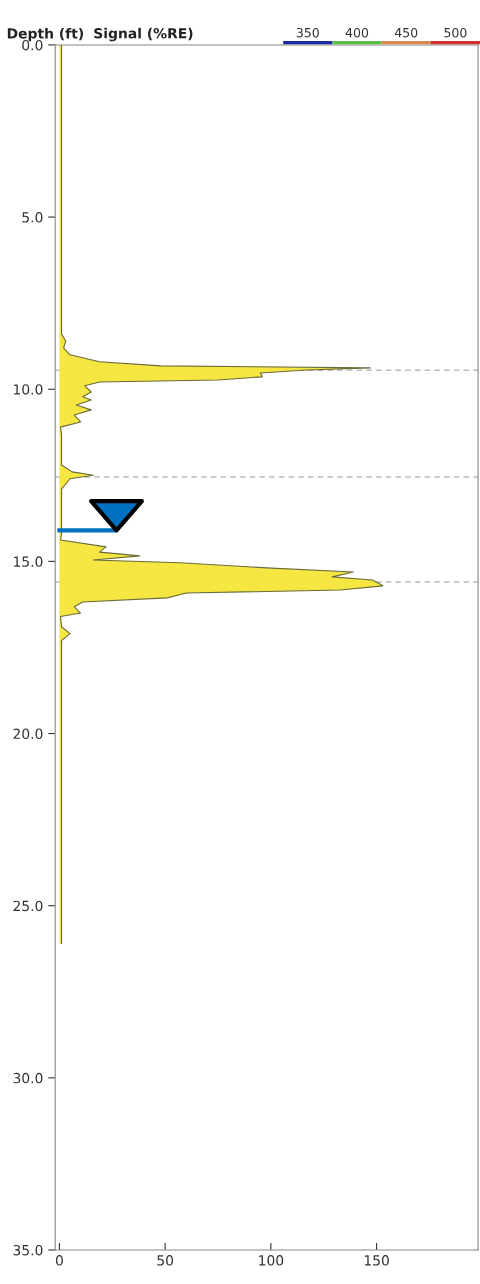 This screenshot has height=1284, width=480. Describe the element at coordinates (28, 734) in the screenshot. I see `y-tick-label: 20.0` at that location.